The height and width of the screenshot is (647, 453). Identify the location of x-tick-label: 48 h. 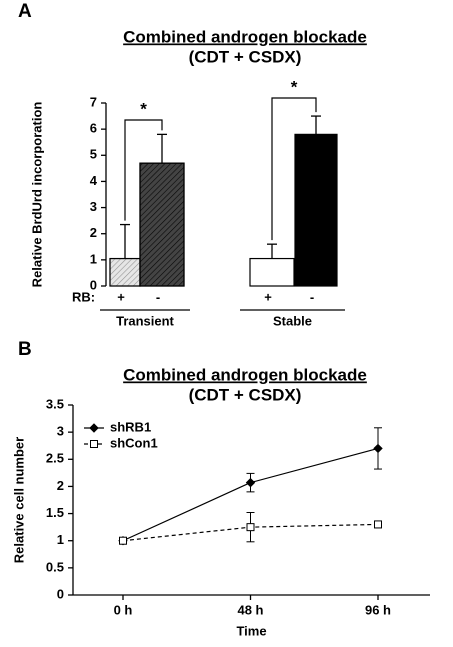
(250, 609).